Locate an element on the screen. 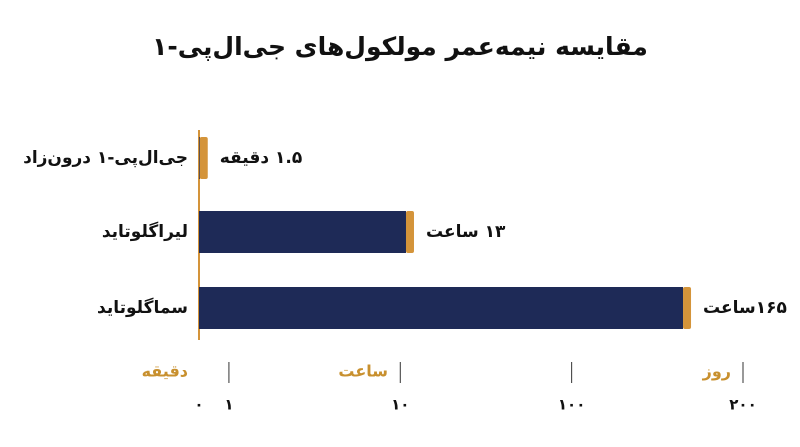 This screenshot has width=800, height=447. x-tick-label: ۲۰۰ is located at coordinates (742, 405).